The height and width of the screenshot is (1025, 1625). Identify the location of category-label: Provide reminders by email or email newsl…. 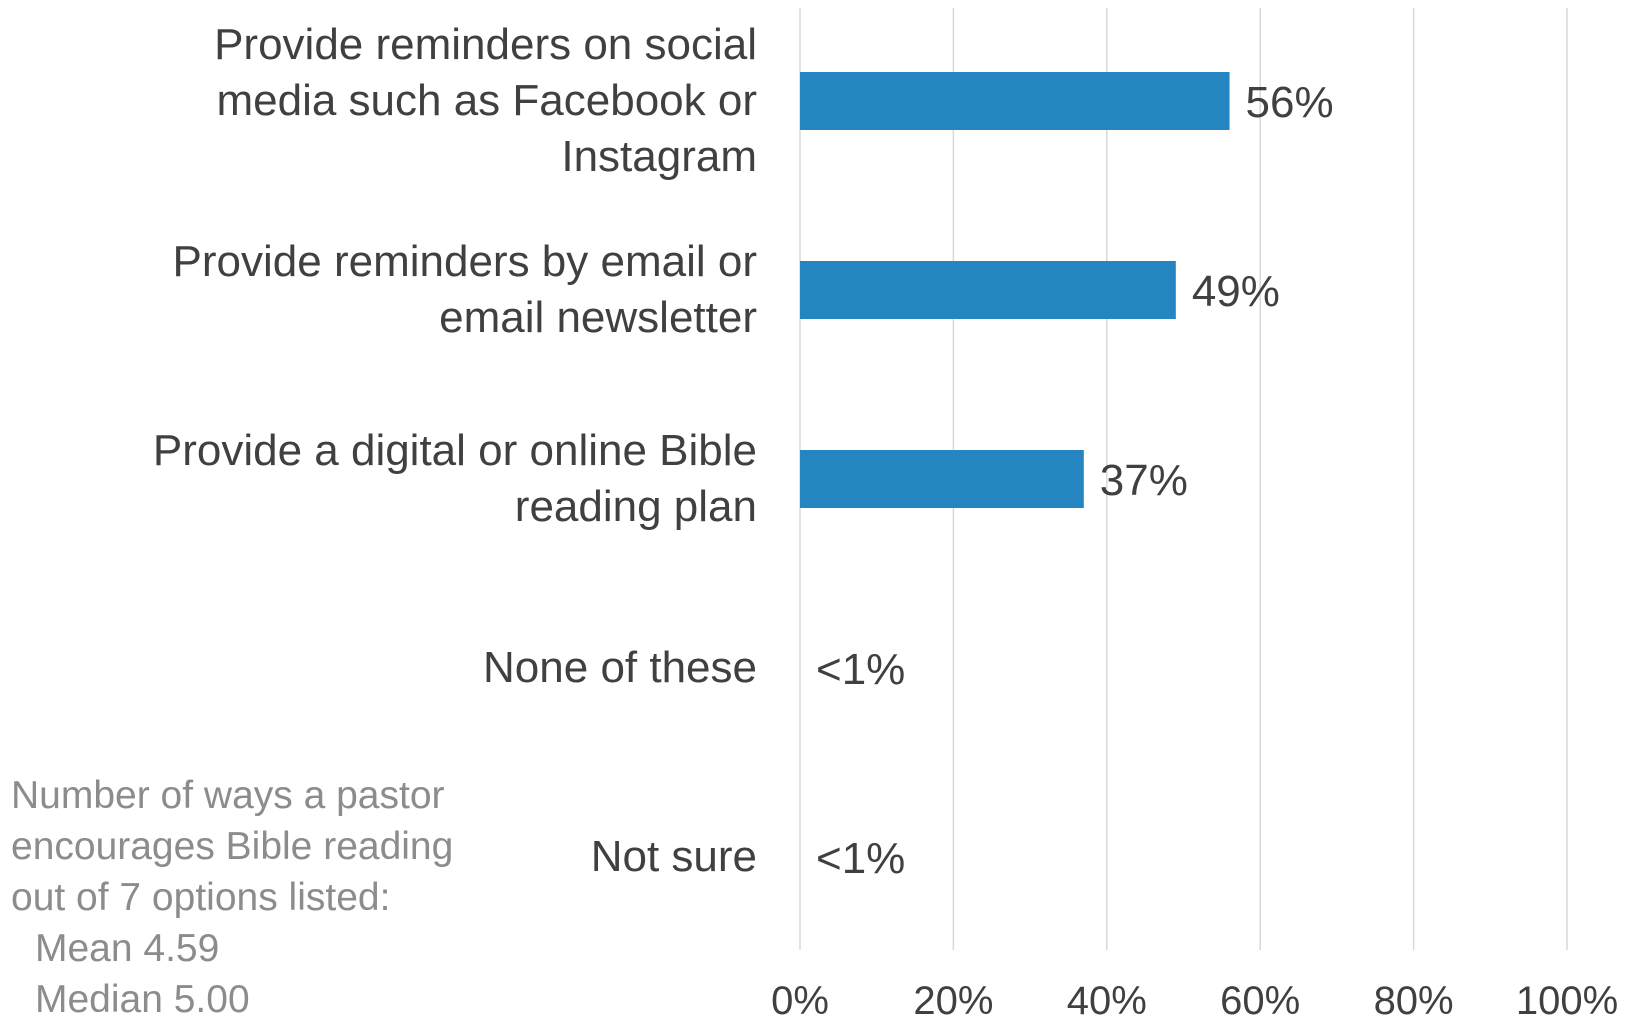
(407, 290).